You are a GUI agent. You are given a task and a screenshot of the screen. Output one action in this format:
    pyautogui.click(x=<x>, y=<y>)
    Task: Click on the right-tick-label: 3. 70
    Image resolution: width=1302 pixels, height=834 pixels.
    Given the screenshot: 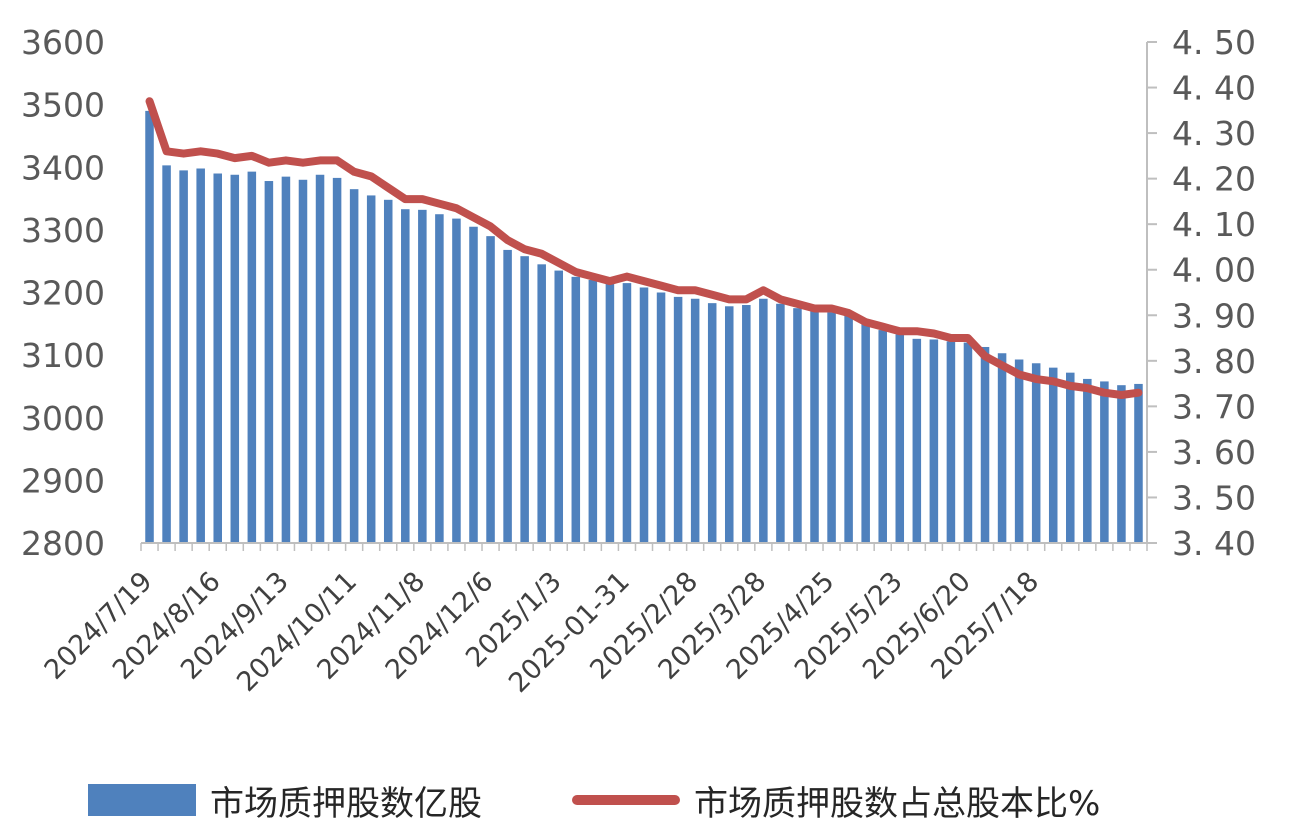 What is the action you would take?
    pyautogui.click(x=1214, y=406)
    